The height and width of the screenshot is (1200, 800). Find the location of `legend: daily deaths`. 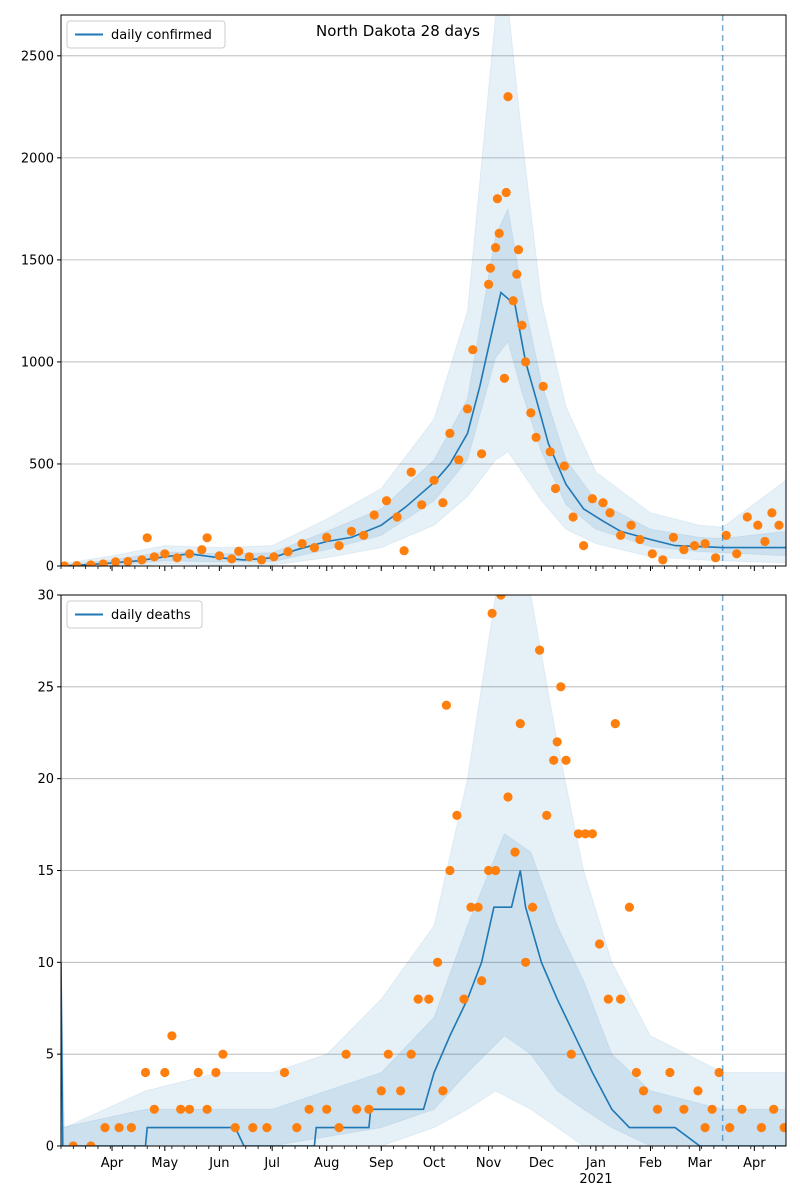

legend: daily deaths is located at coordinates (134, 614).